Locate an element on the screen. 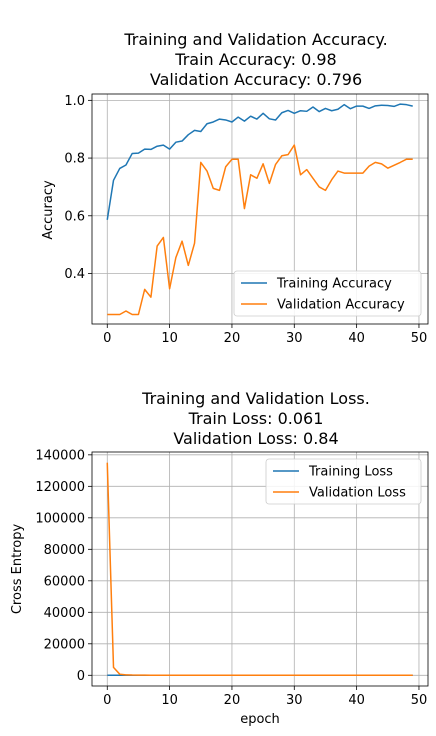 The width and height of the screenshot is (436, 736). loss-xlabel: epoch is located at coordinates (260, 719).